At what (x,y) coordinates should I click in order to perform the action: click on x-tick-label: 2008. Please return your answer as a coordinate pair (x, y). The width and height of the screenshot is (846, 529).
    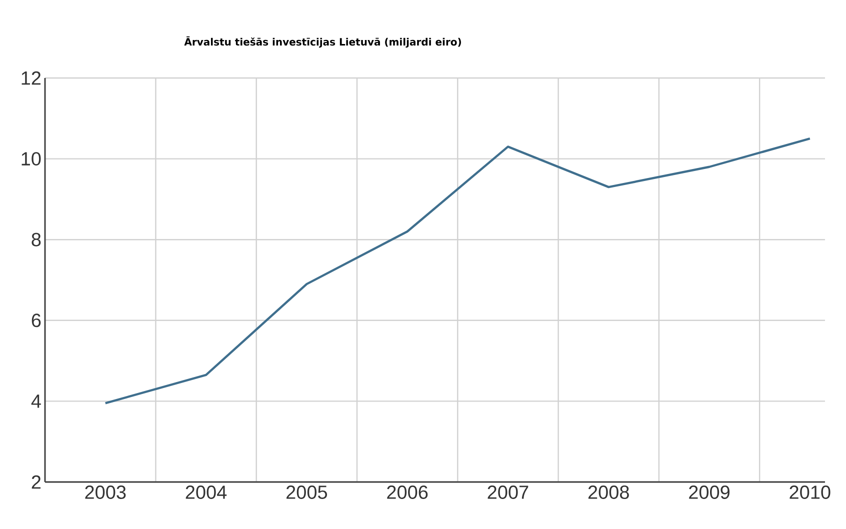
    Looking at the image, I should click on (608, 492).